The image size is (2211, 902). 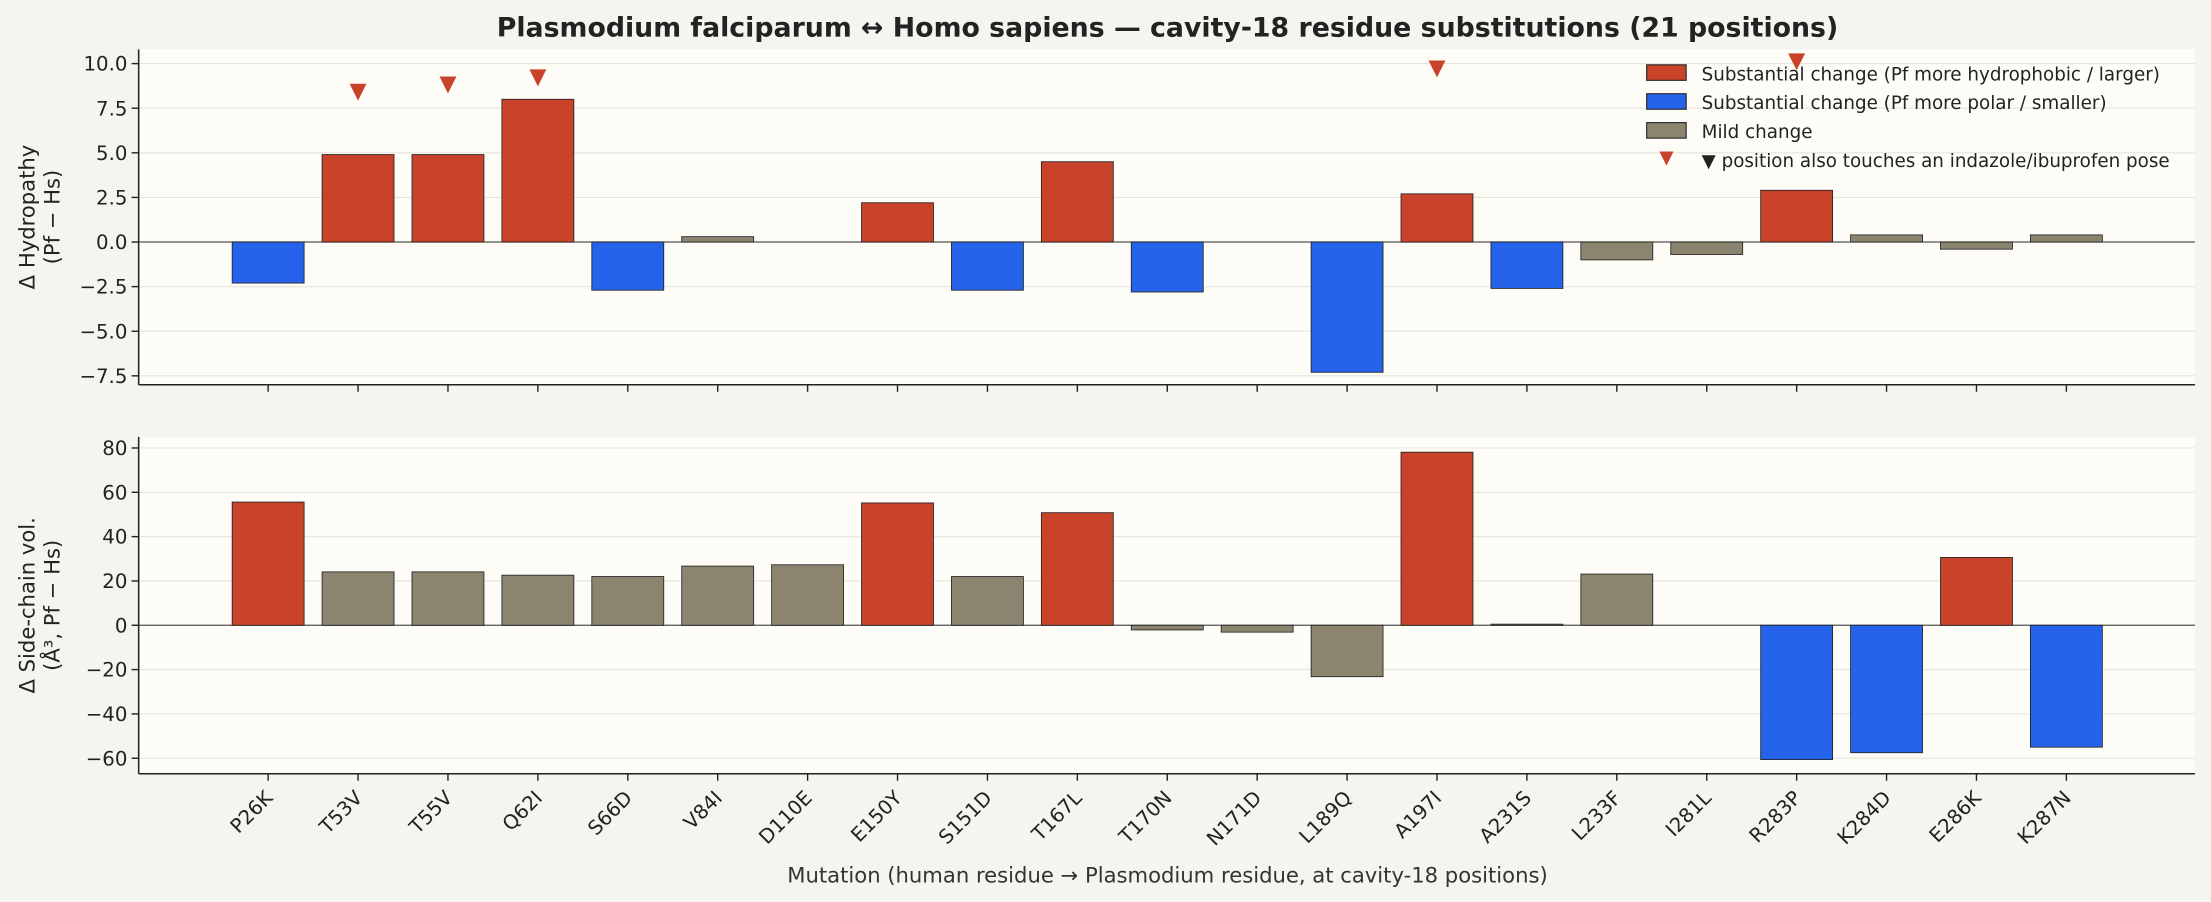 What do you see at coordinates (2044, 817) in the screenshot?
I see `x-tick-label: K287N` at bounding box center [2044, 817].